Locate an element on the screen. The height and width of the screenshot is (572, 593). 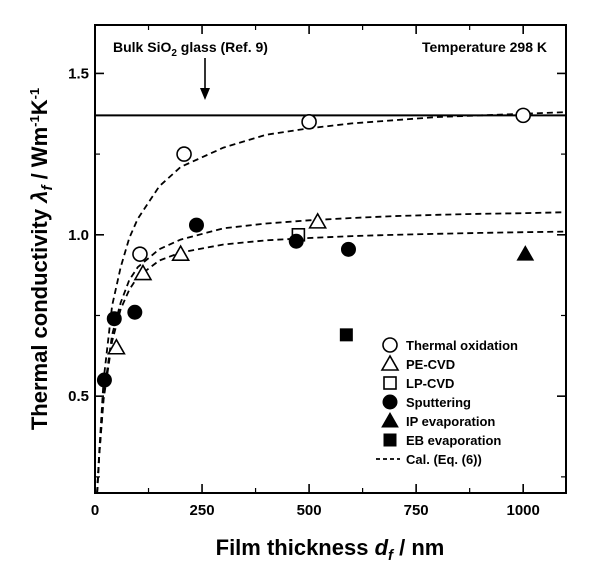
legend-label-pe-cvd: PE-CVD is located at coordinates (430, 364).